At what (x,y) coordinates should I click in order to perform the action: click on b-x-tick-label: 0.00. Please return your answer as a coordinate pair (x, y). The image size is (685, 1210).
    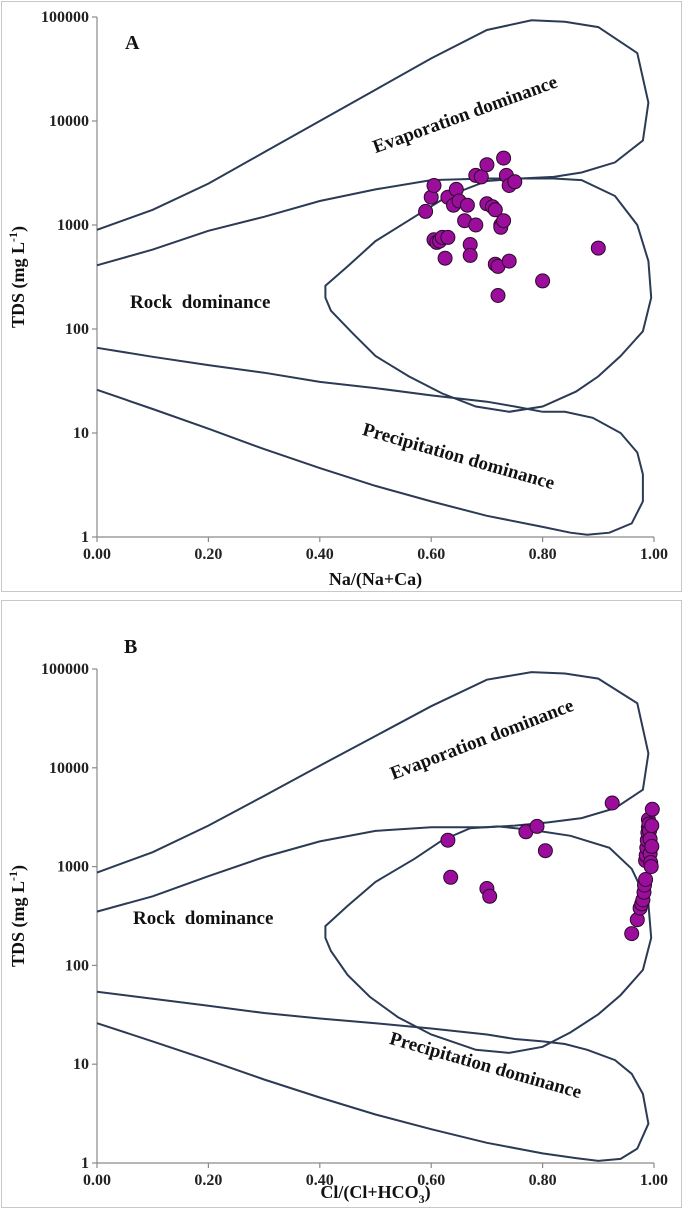
    Looking at the image, I should click on (97, 1180).